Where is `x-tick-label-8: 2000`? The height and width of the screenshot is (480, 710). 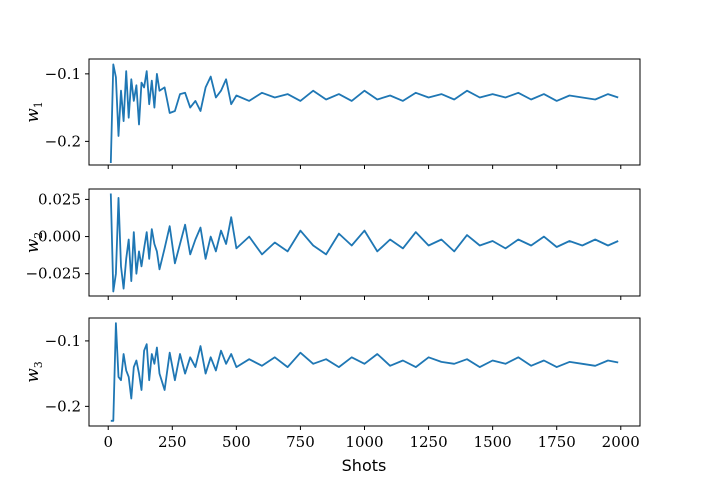
x-tick-label-8: 2000 is located at coordinates (621, 442).